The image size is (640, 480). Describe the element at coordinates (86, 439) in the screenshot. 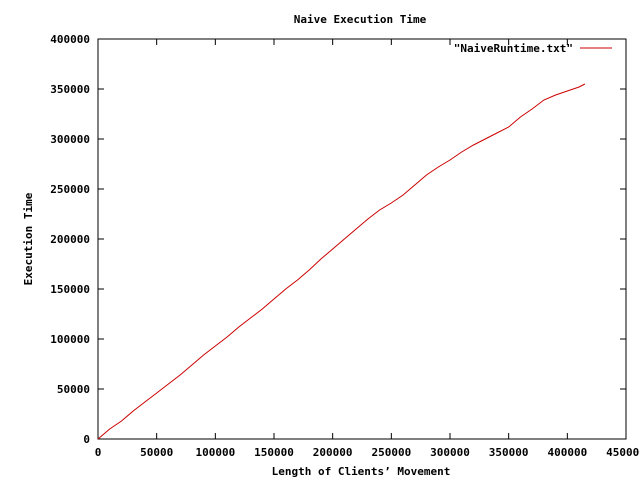

I see `y-tick-label: 0` at that location.